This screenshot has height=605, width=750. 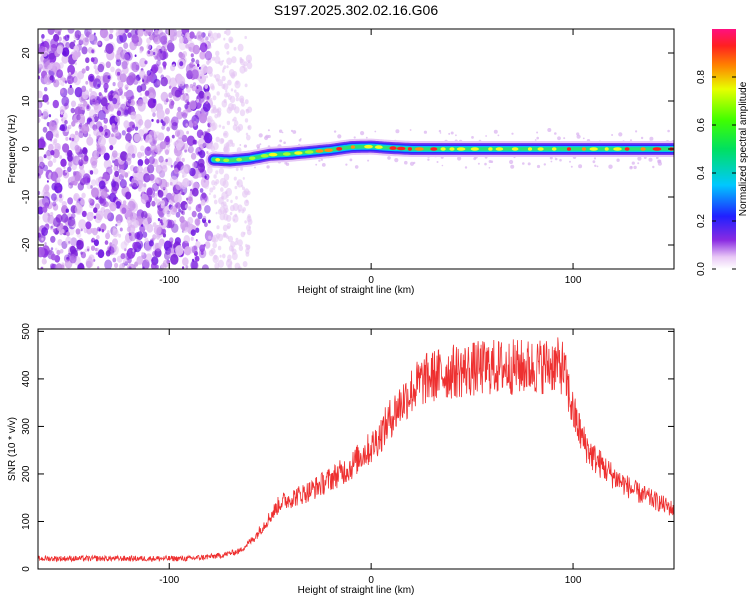 What do you see at coordinates (26, 473) in the screenshot?
I see `snr-y-tick-label: 200` at bounding box center [26, 473].